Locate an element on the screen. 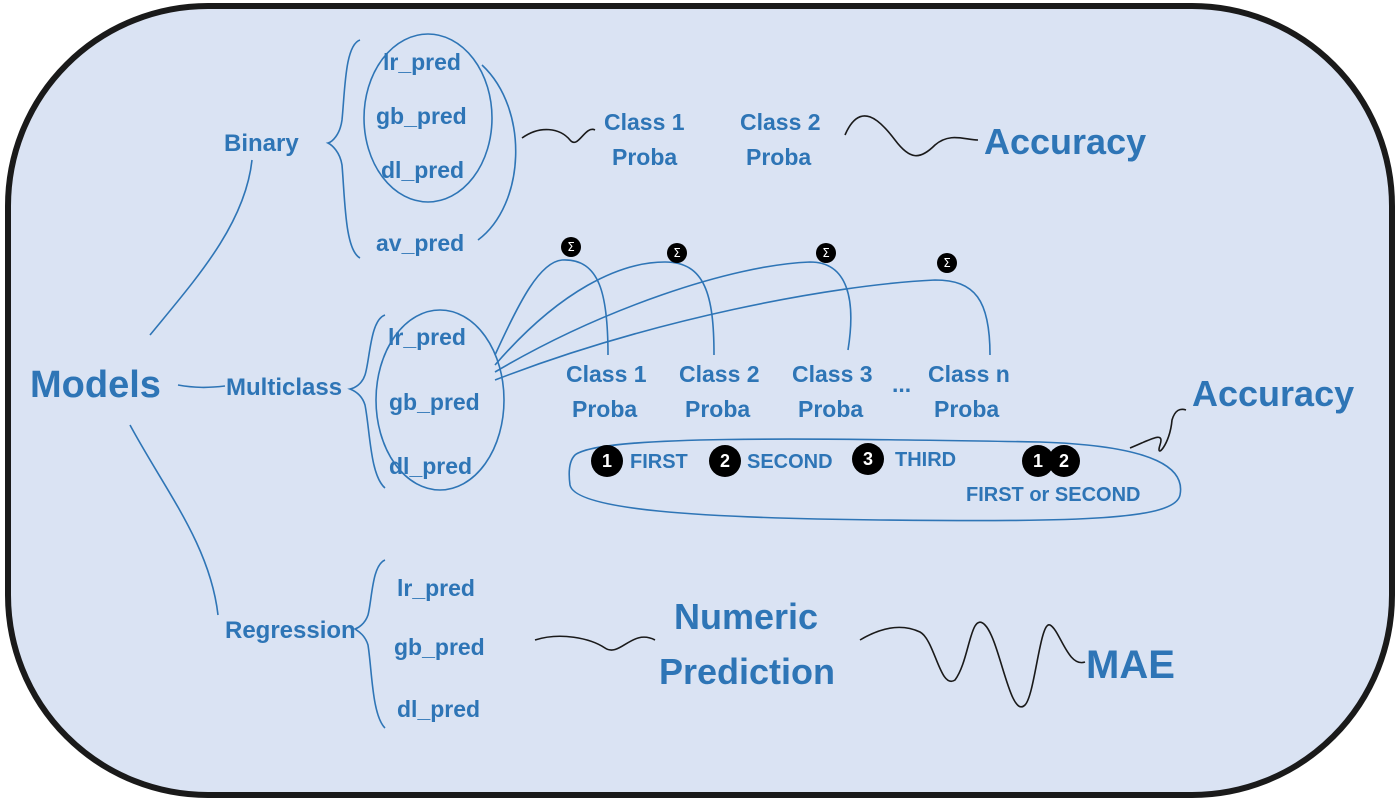 This screenshot has height=801, width=1400. binary-brace is located at coordinates (343, 149).